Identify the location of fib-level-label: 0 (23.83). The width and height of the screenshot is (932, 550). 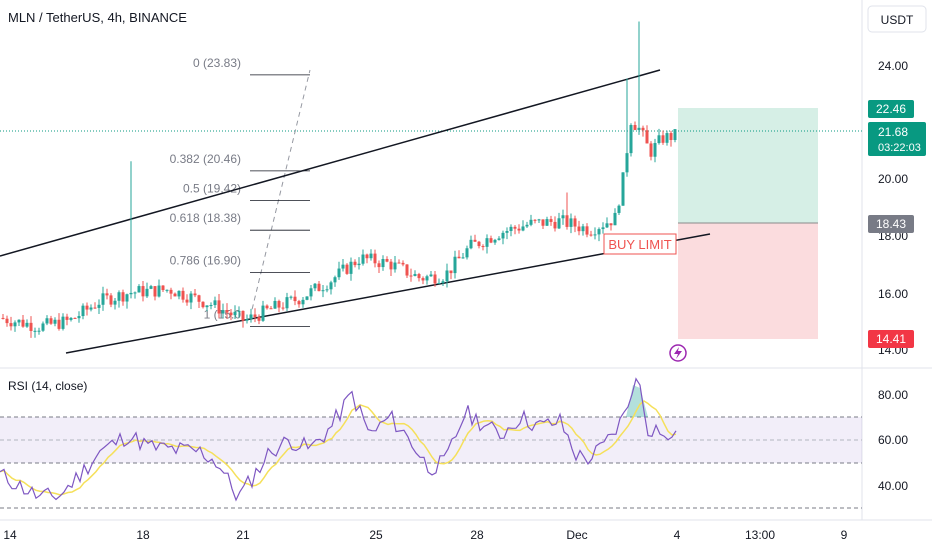
(217, 63).